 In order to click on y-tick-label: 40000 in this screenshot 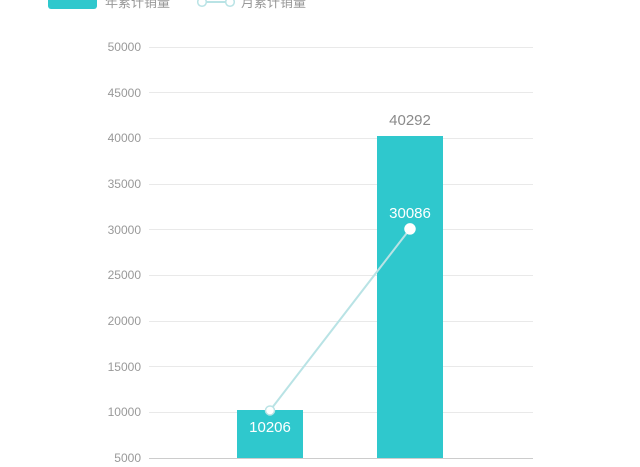, I will do `click(124, 138)`.